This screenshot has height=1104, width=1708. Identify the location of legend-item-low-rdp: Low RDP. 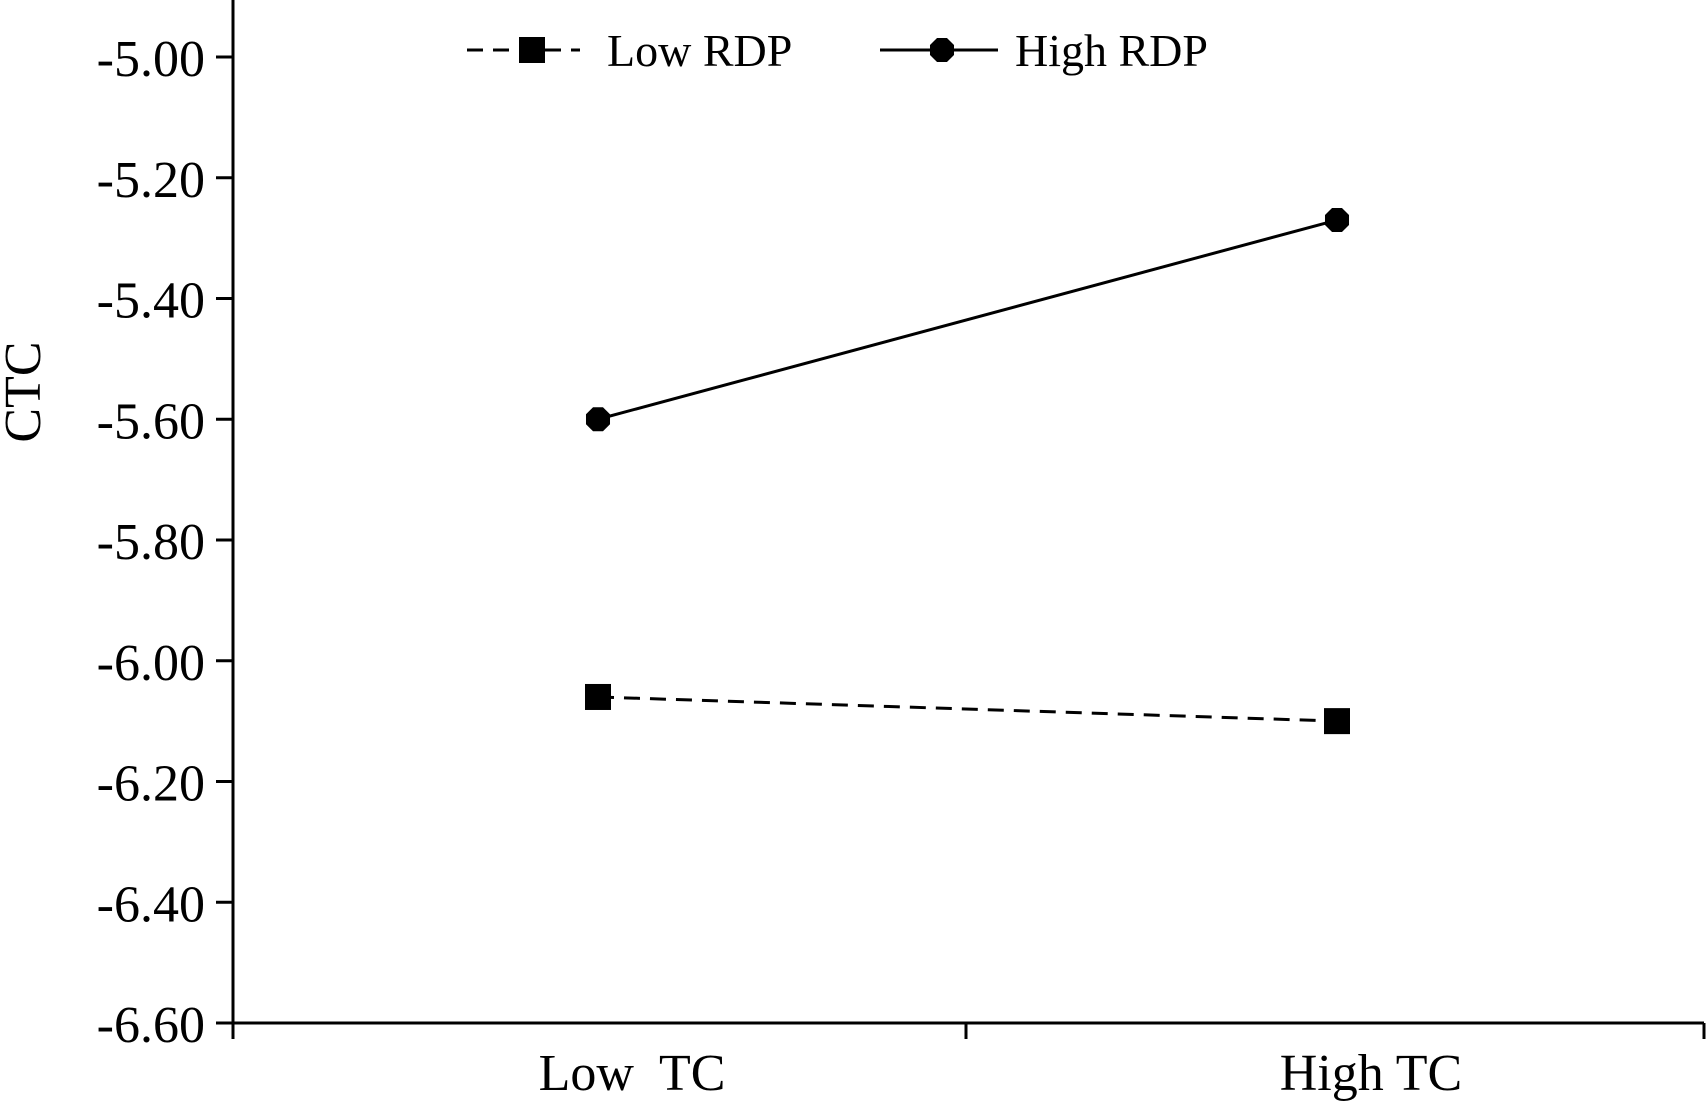
(629, 50).